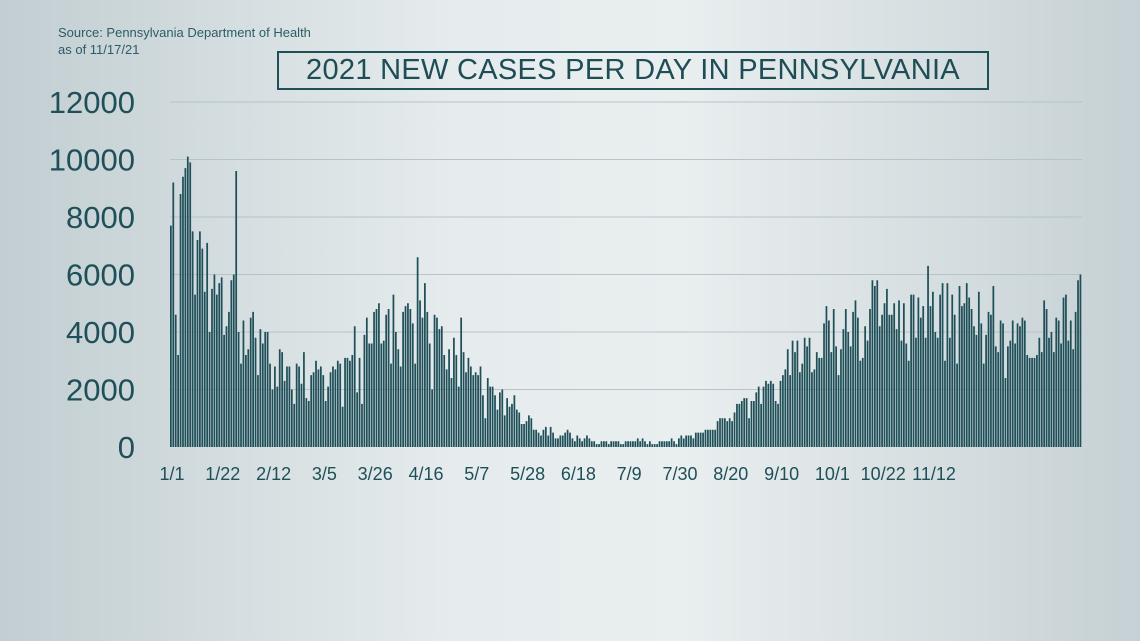  I want to click on x-tick-label: 6/18, so click(578, 474).